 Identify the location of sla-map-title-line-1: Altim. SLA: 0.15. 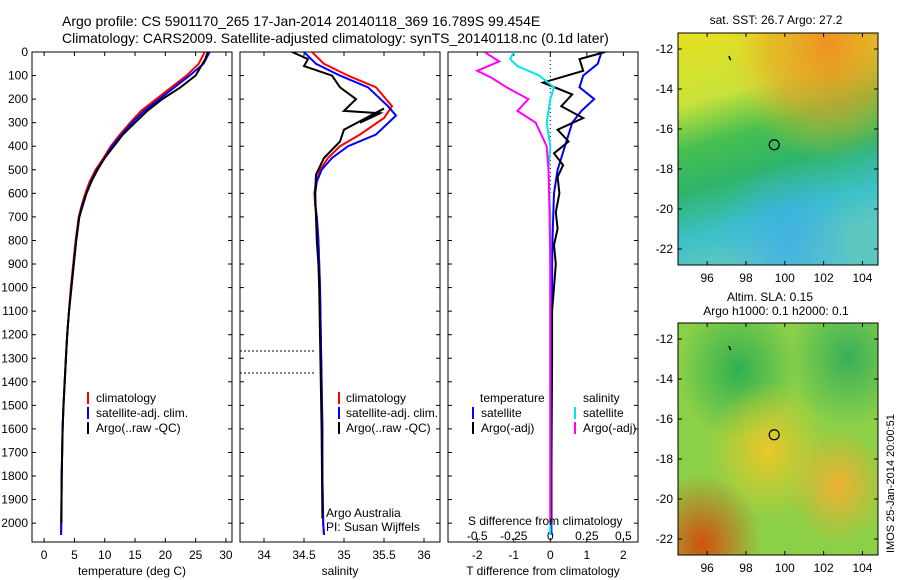
(770, 297).